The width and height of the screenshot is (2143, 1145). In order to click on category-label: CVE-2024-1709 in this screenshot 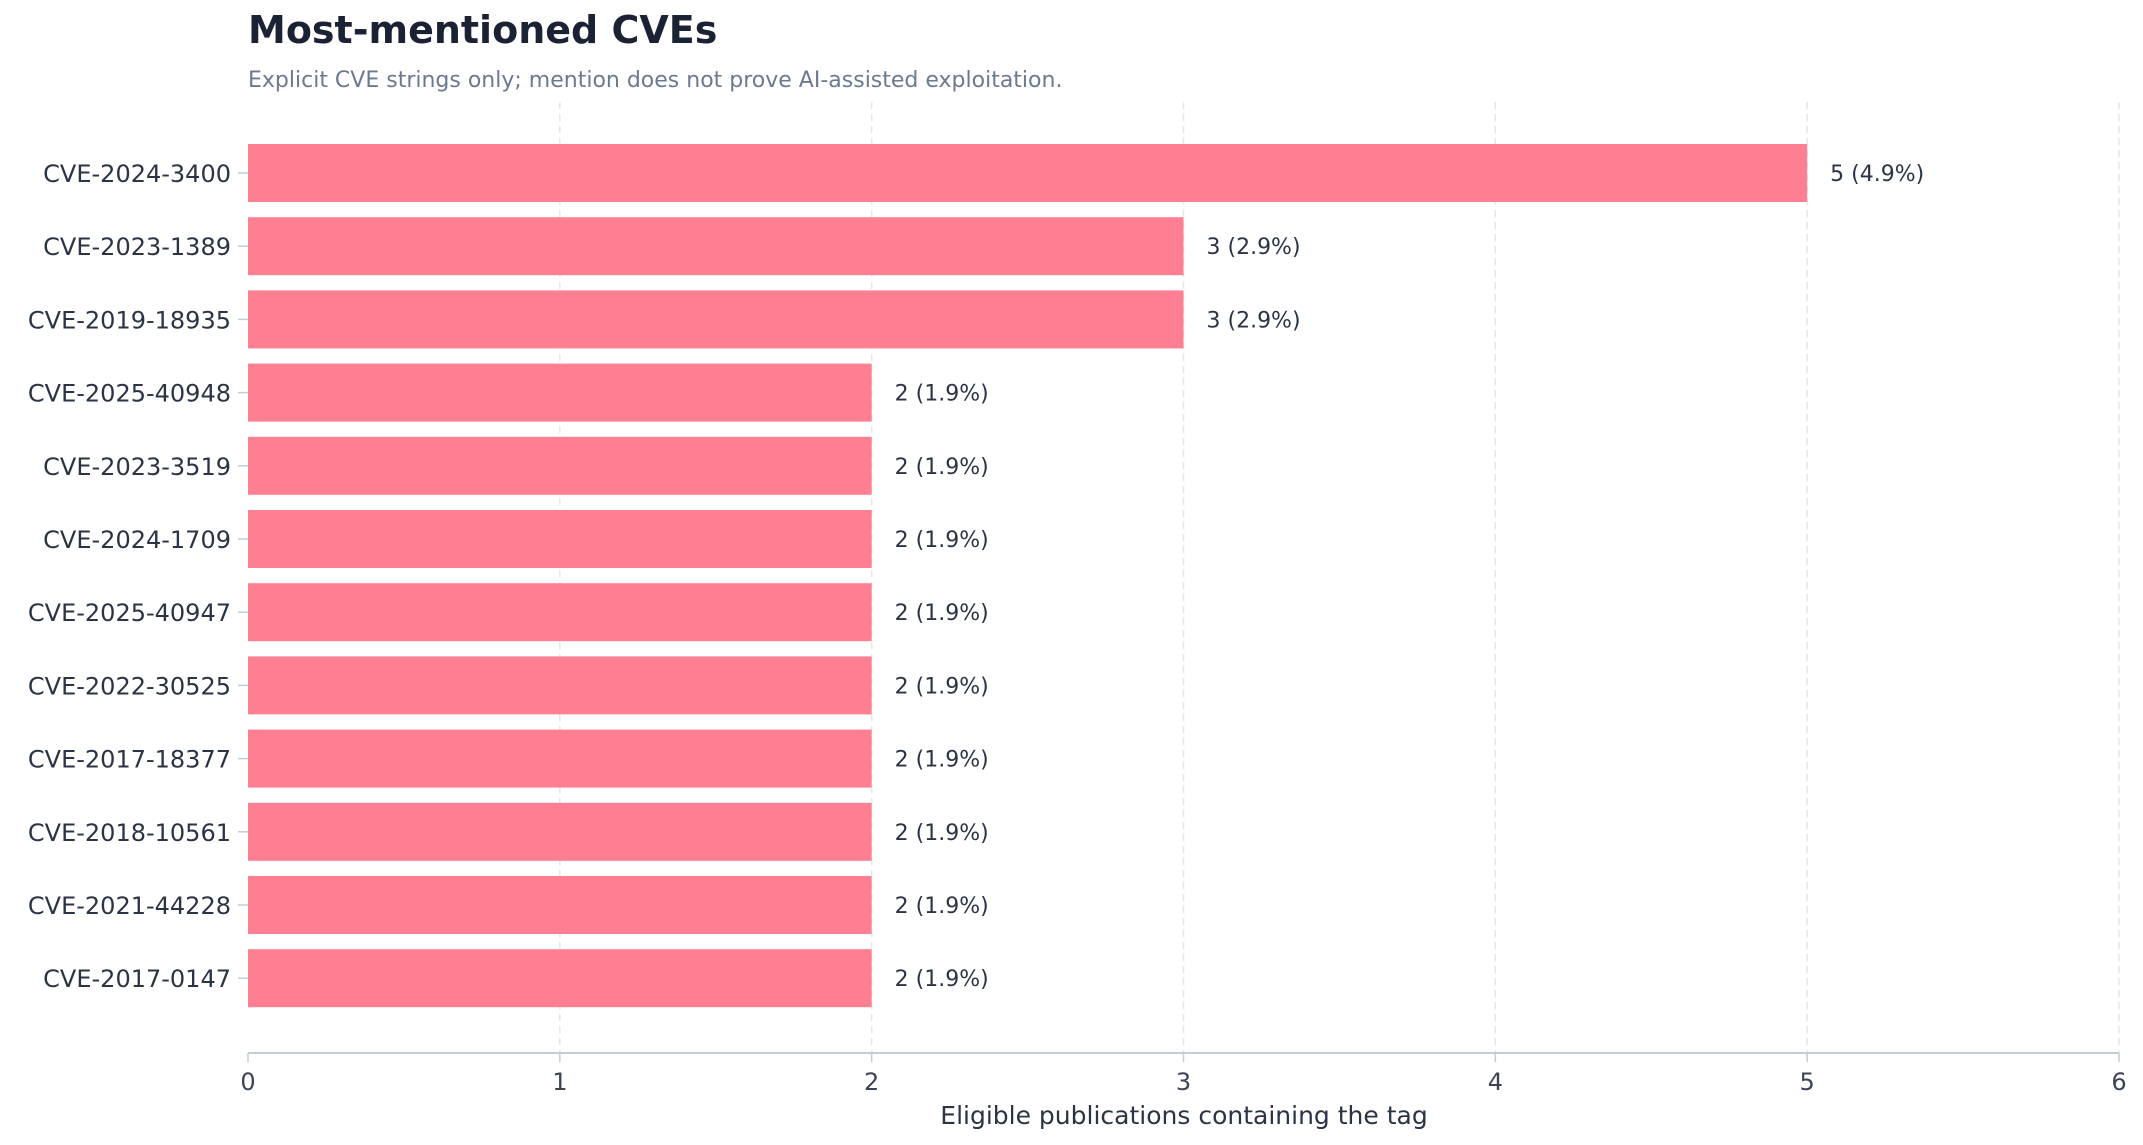, I will do `click(137, 540)`.